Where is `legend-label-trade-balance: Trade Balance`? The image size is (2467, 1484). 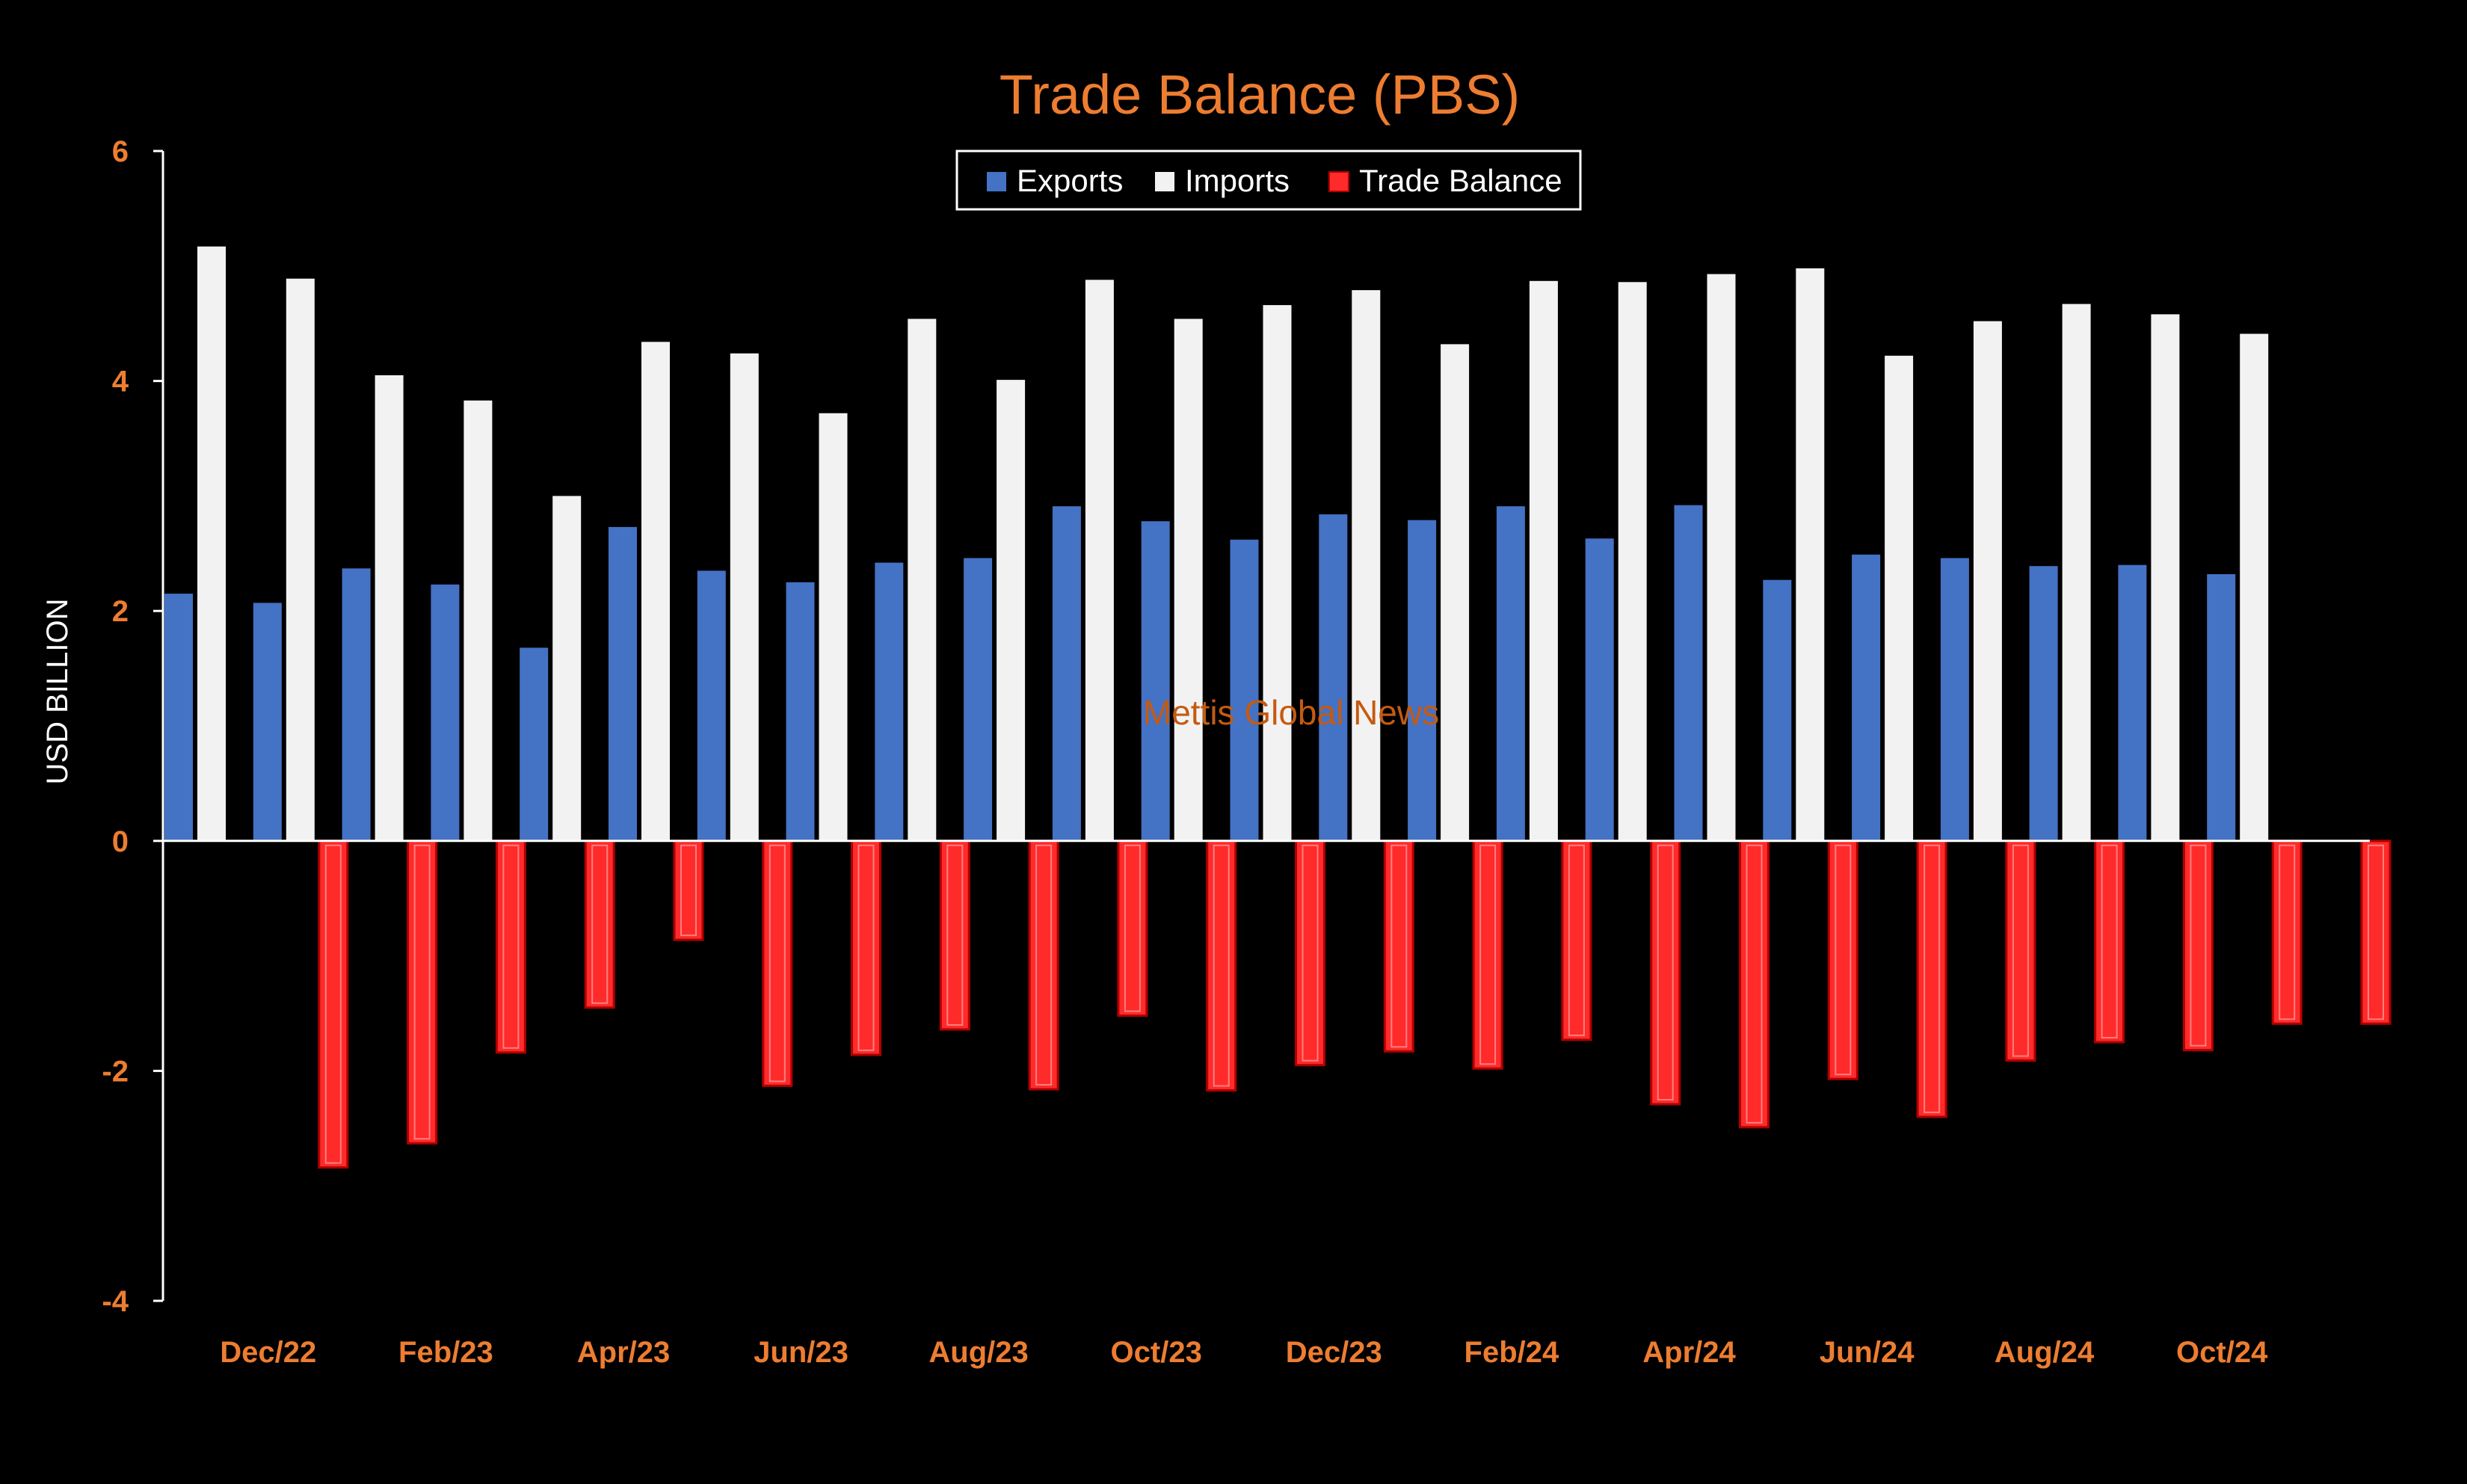
legend-label-trade-balance: Trade Balance is located at coordinates (1460, 180).